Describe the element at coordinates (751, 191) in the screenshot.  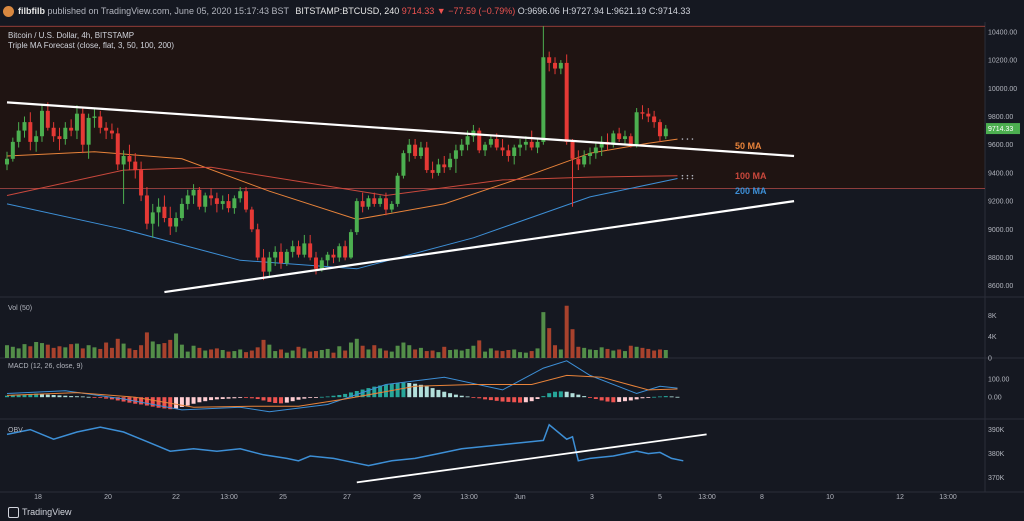
I see `ma200-annotation: 200 MA` at that location.